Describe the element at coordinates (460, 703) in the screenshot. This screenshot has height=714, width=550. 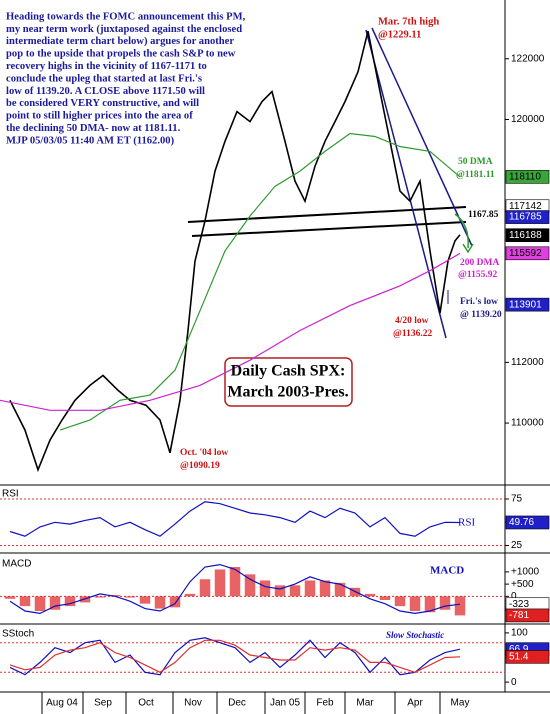
I see `x-tick-label: May` at that location.